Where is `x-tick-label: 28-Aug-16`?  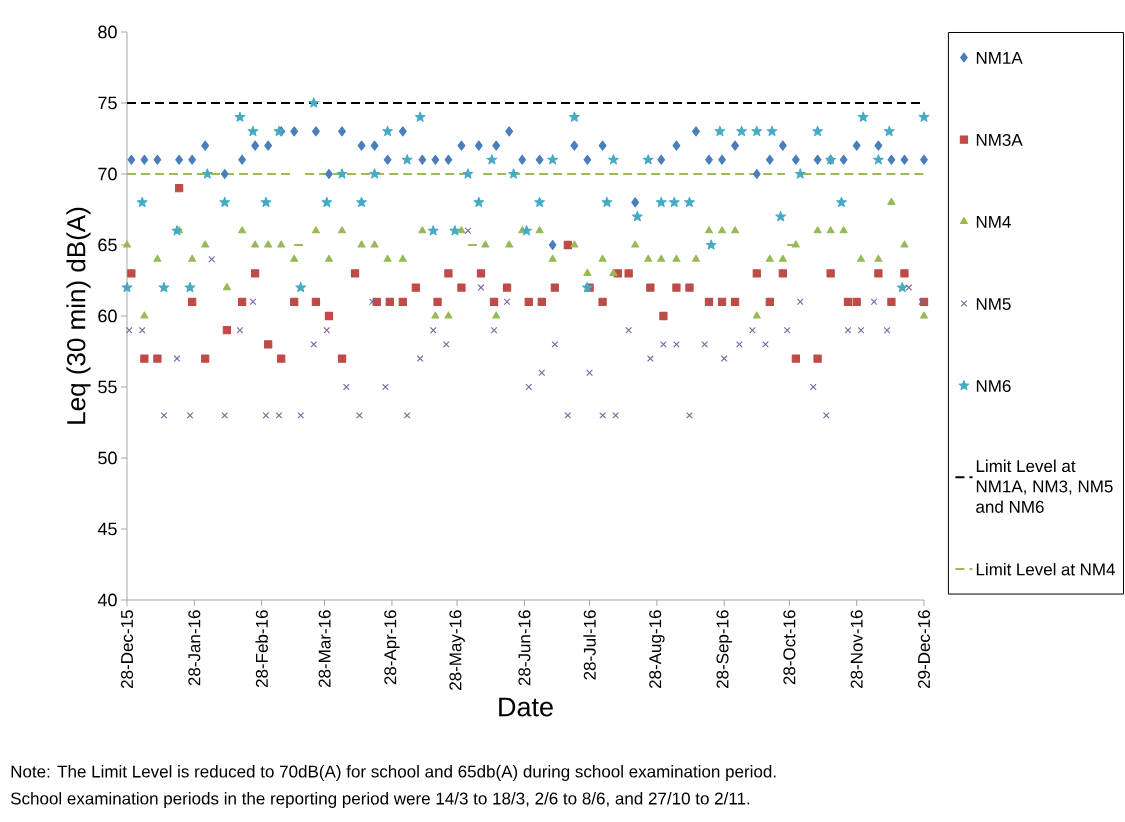 x-tick-label: 28-Aug-16 is located at coordinates (657, 649).